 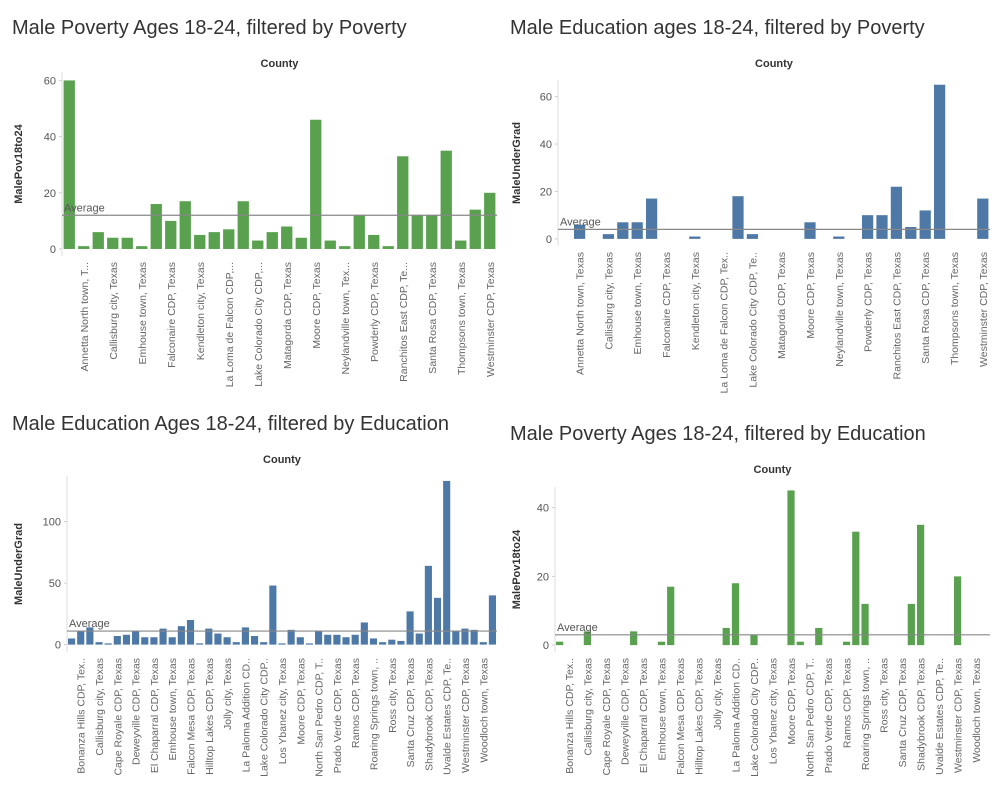 What do you see at coordinates (667, 305) in the screenshot?
I see `x-tick-label: Falconaire CDP, Texas` at bounding box center [667, 305].